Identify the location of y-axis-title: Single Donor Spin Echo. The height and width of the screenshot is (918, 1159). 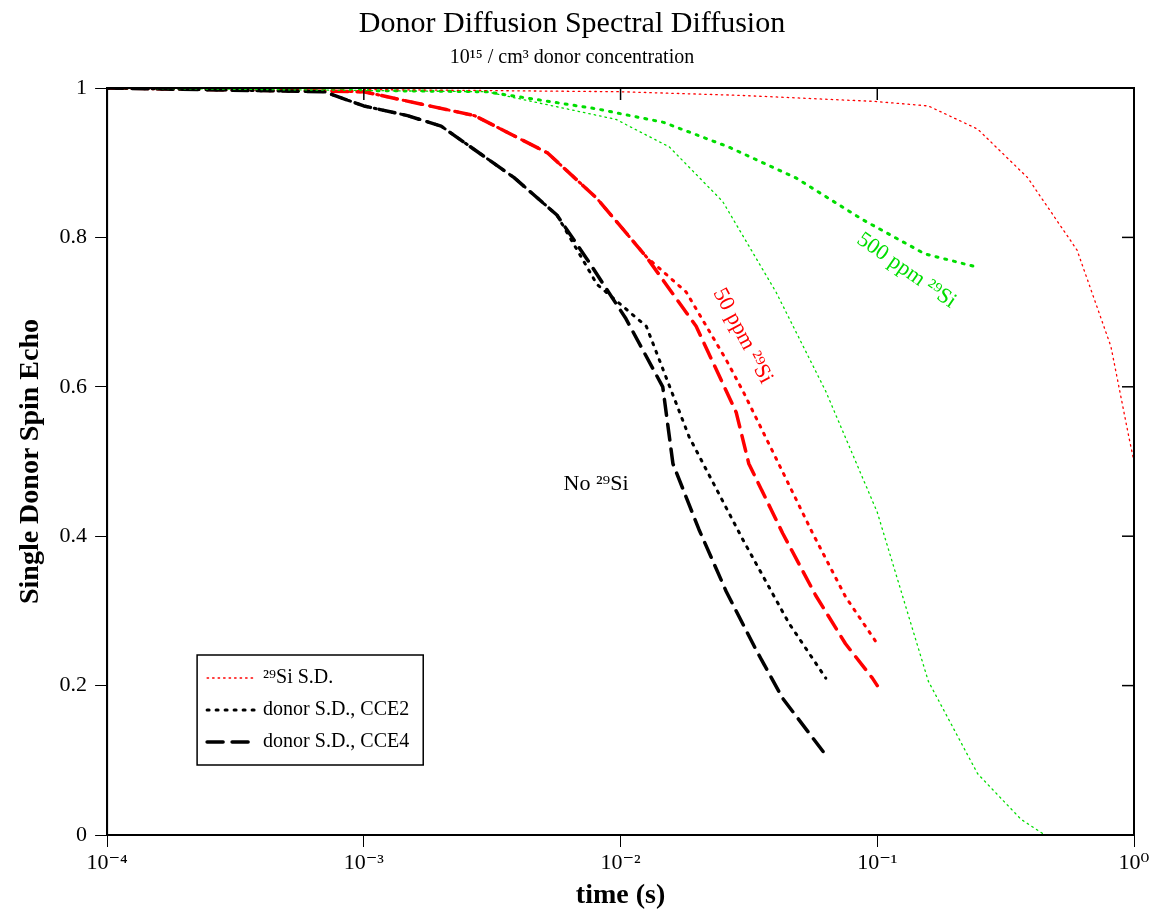
(29, 461).